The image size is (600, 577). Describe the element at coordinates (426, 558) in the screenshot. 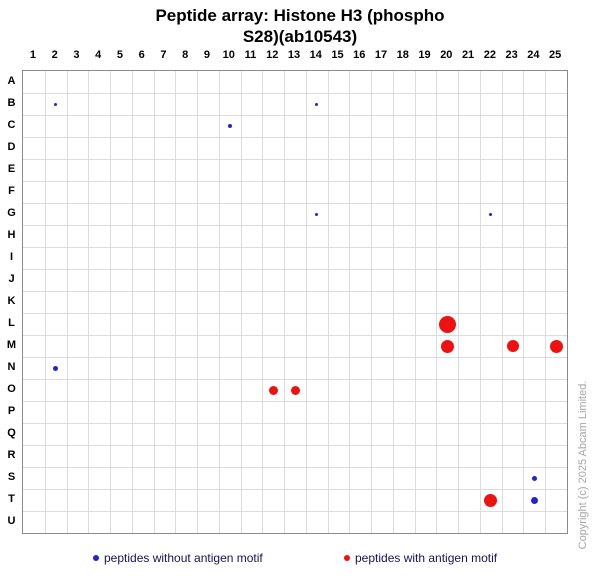

I see `legend-label-with-motif: peptides with antigen motif` at that location.